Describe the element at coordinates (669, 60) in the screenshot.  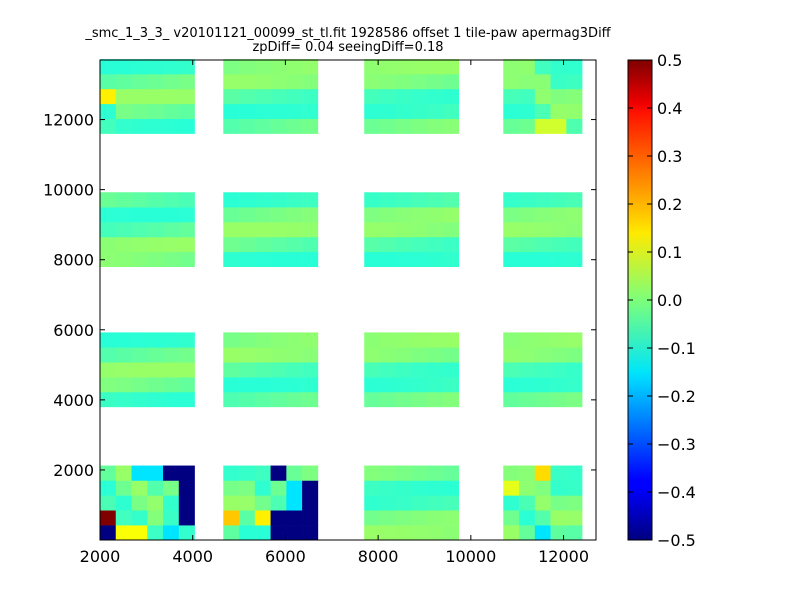
I see `colorbar-tick-label: 0.5` at that location.